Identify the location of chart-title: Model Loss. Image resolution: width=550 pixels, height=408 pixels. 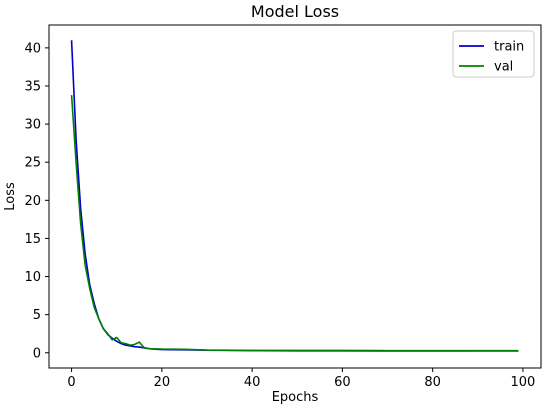
(295, 11).